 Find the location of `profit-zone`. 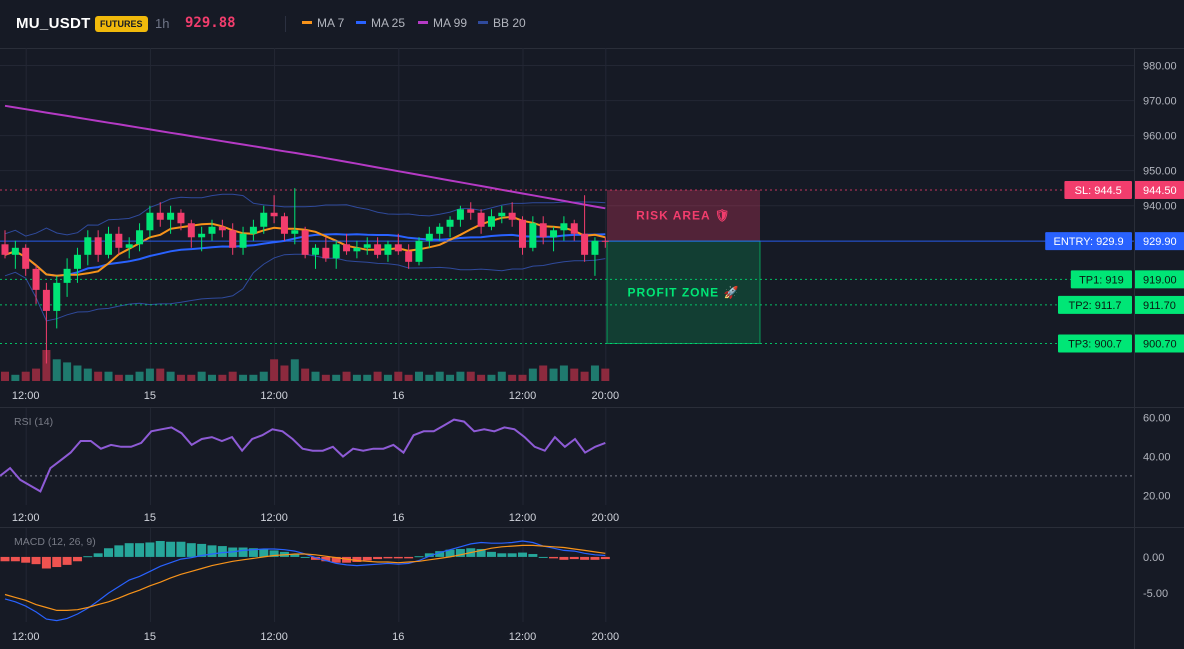

profit-zone is located at coordinates (683, 292).